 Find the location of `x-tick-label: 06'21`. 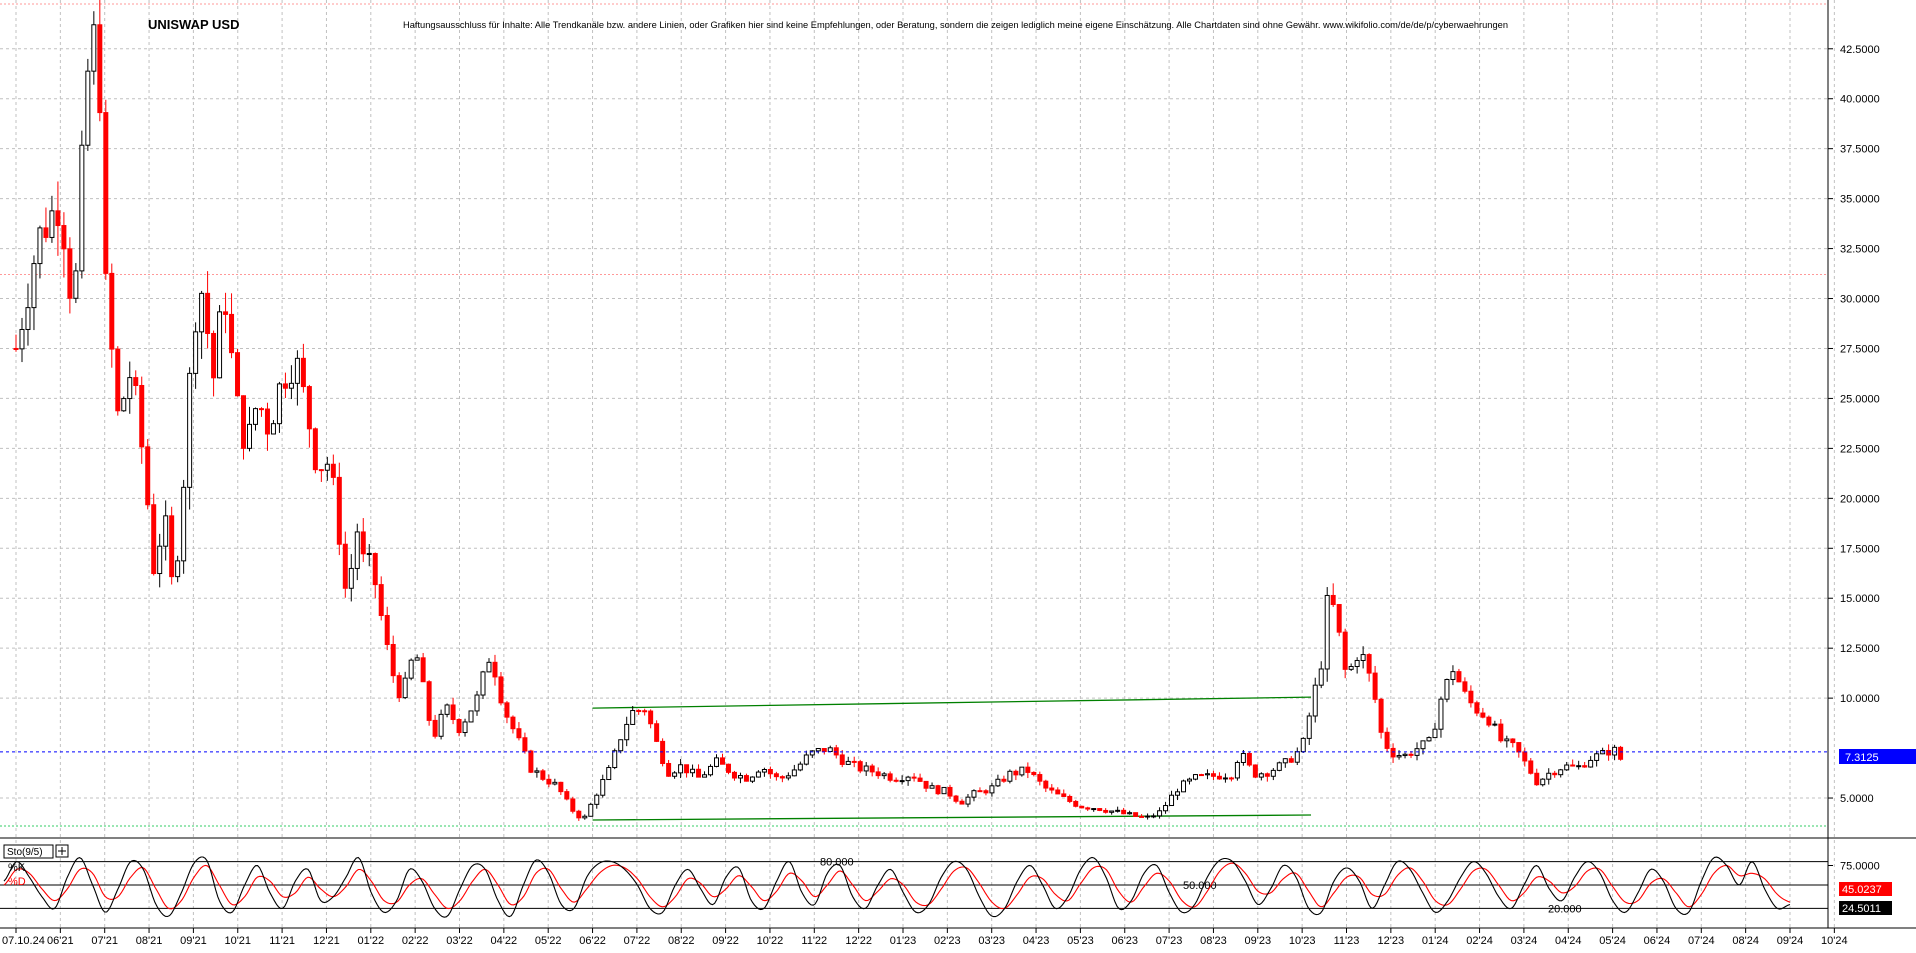

x-tick-label: 06'21 is located at coordinates (60, 941).